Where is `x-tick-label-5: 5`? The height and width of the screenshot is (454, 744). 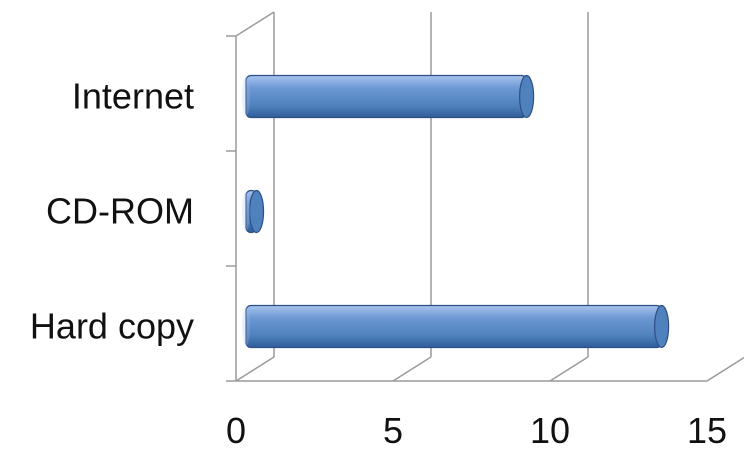 x-tick-label-5: 5 is located at coordinates (393, 430).